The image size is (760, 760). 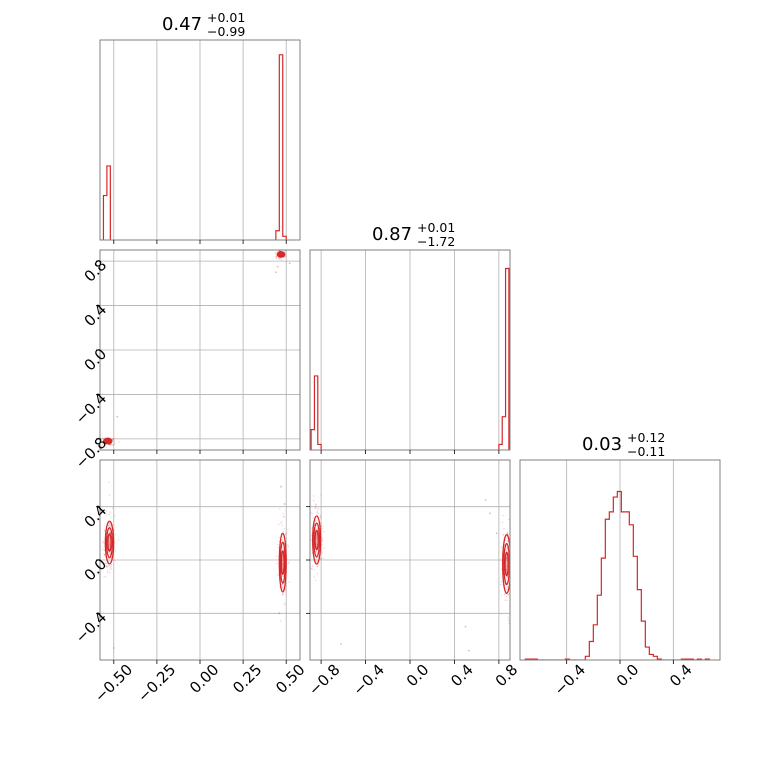 What do you see at coordinates (462, 676) in the screenshot?
I see `x-tick-label: 0.4` at bounding box center [462, 676].